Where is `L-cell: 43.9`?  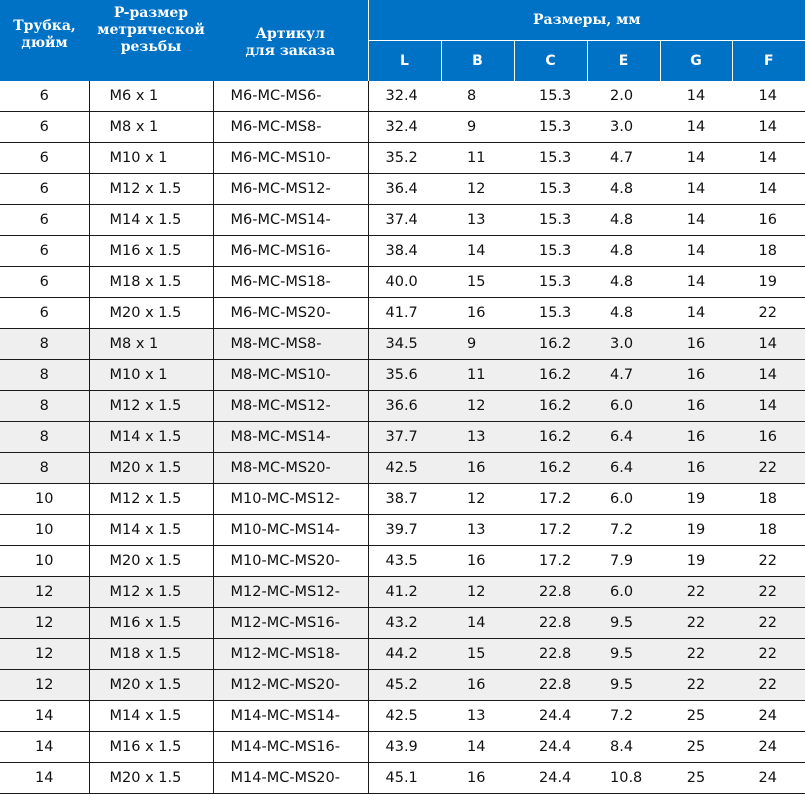 L-cell: 43.9 is located at coordinates (404, 747).